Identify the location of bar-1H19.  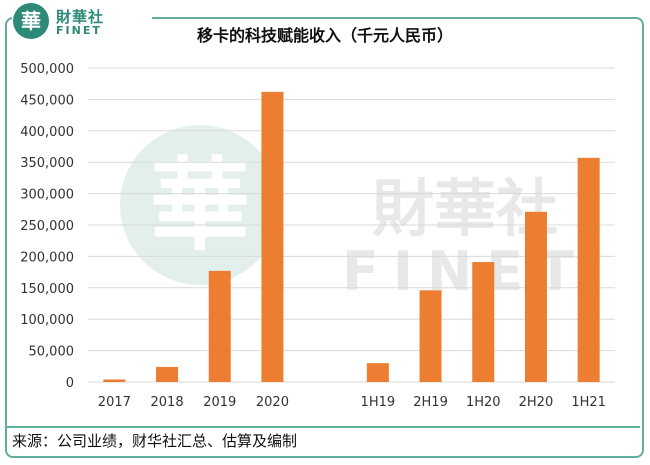
(377, 372).